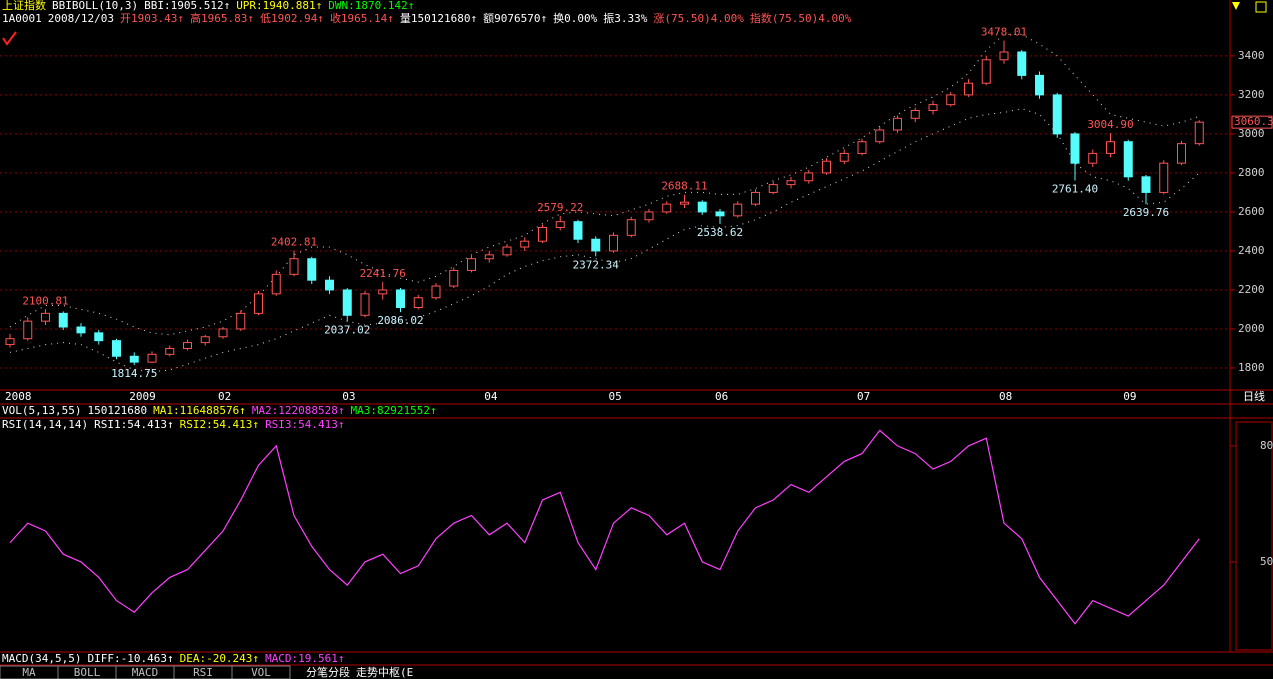 Image resolution: width=1273 pixels, height=679 pixels. Describe the element at coordinates (1005, 396) in the screenshot. I see `x-tick-label: 08` at that location.